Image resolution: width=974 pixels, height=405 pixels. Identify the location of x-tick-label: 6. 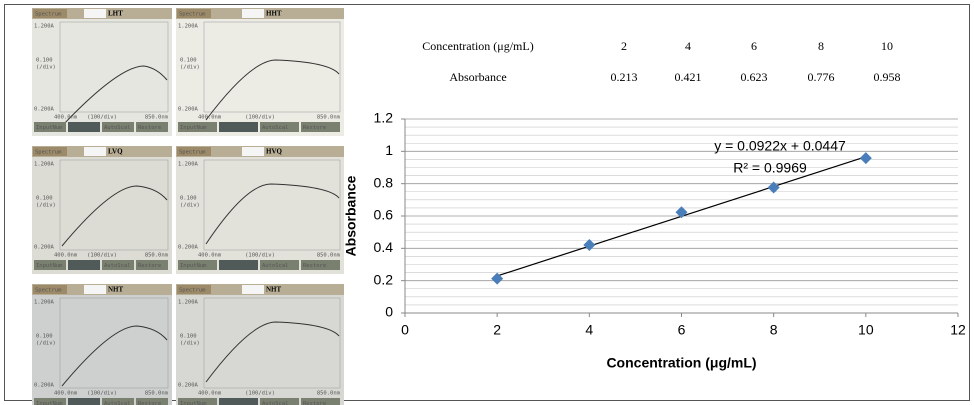
(682, 330).